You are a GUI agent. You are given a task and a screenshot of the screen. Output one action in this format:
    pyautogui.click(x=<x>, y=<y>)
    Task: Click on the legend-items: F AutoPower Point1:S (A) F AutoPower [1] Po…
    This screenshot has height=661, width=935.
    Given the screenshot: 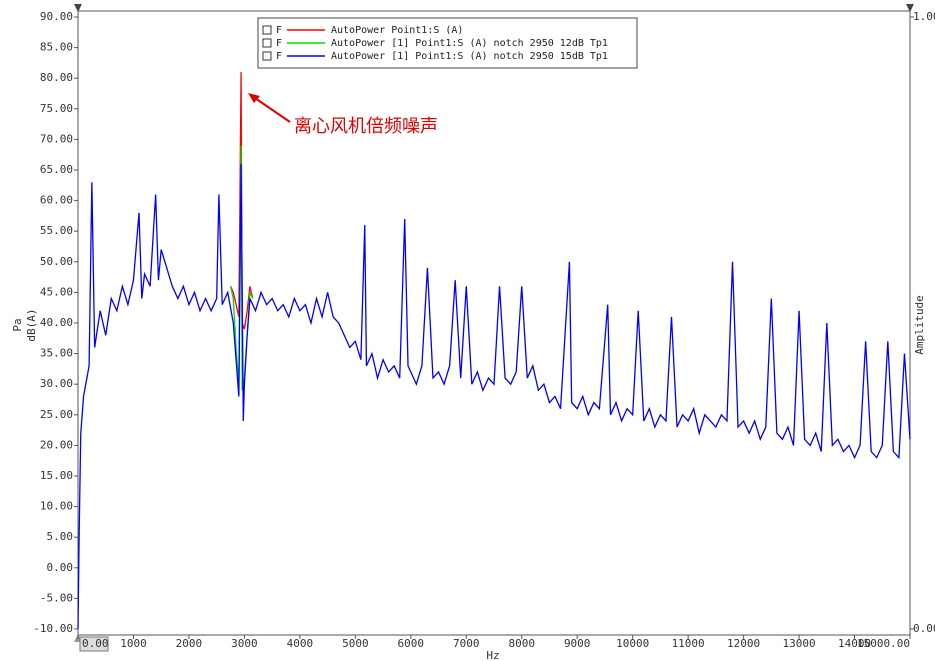 What is the action you would take?
    pyautogui.click(x=435, y=43)
    